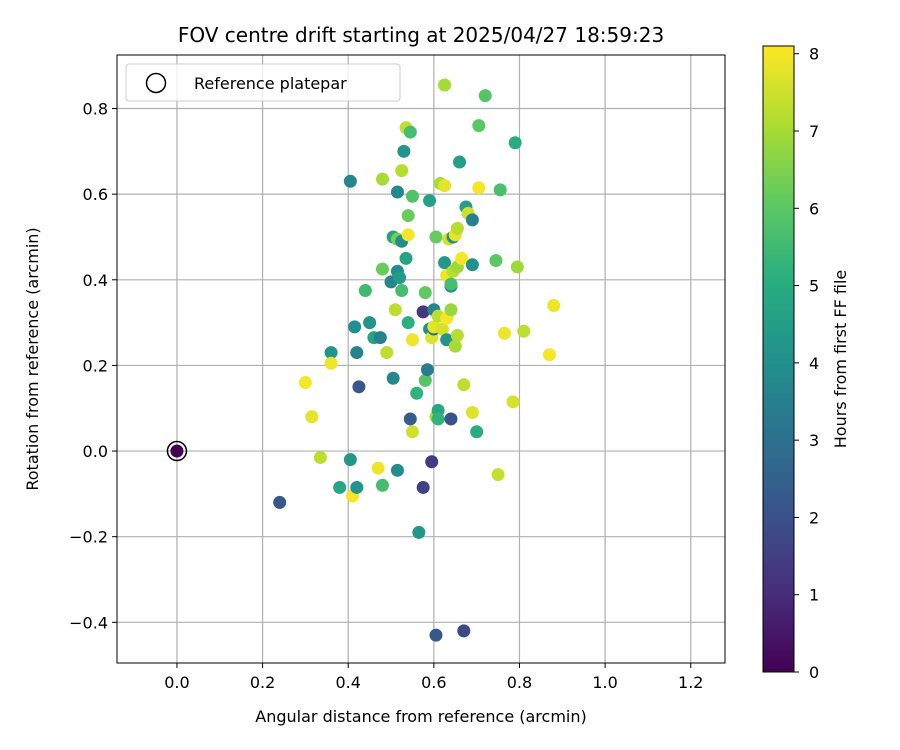  What do you see at coordinates (177, 451) in the screenshot?
I see `reference-point` at bounding box center [177, 451].